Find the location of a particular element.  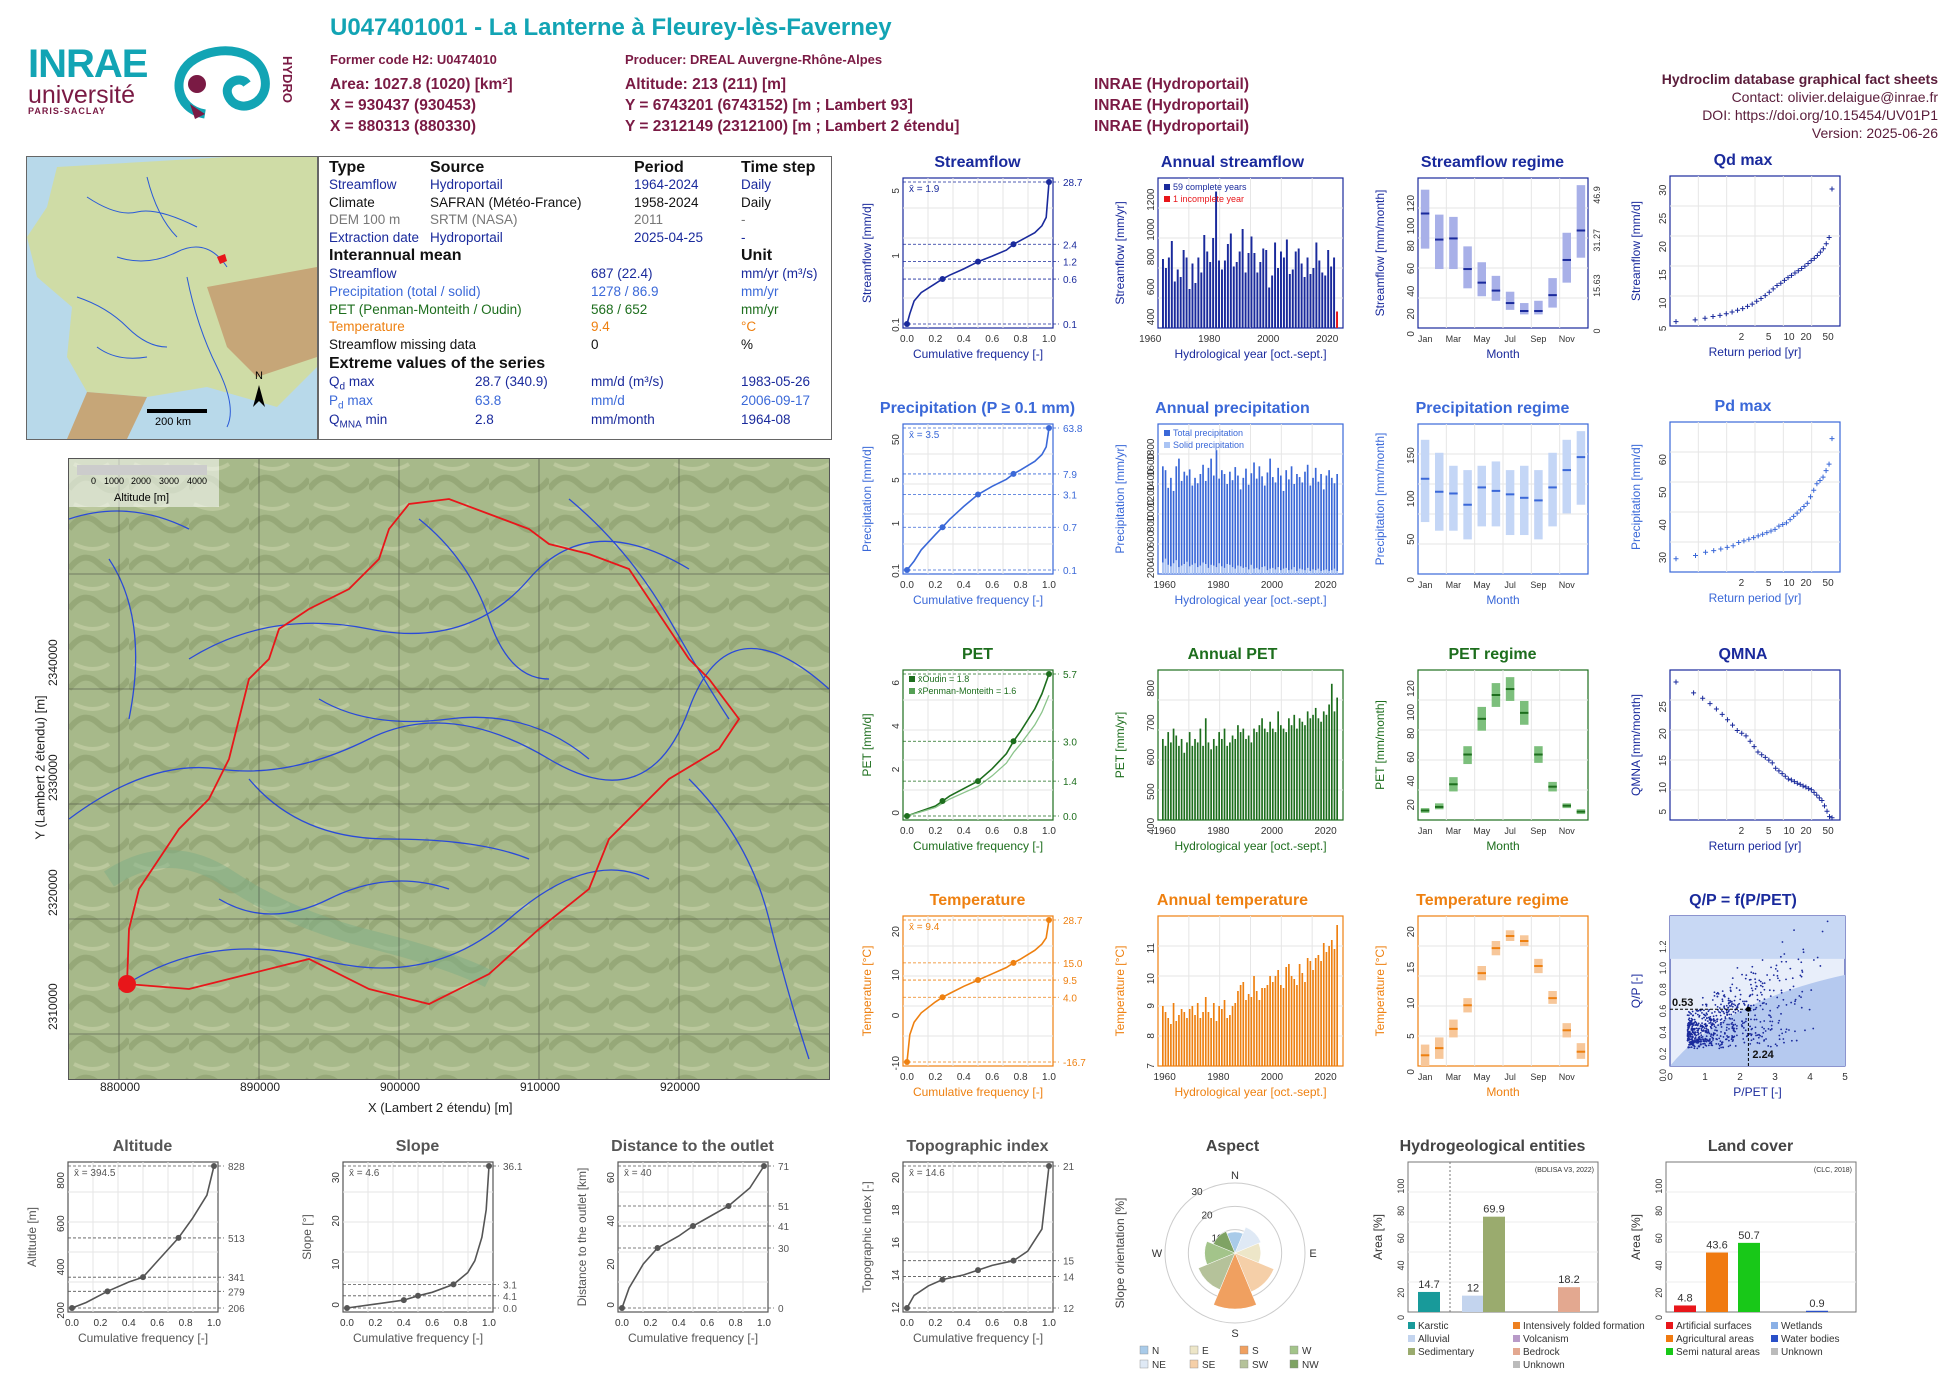

x-tick: 2 is located at coordinates (1742, 831).